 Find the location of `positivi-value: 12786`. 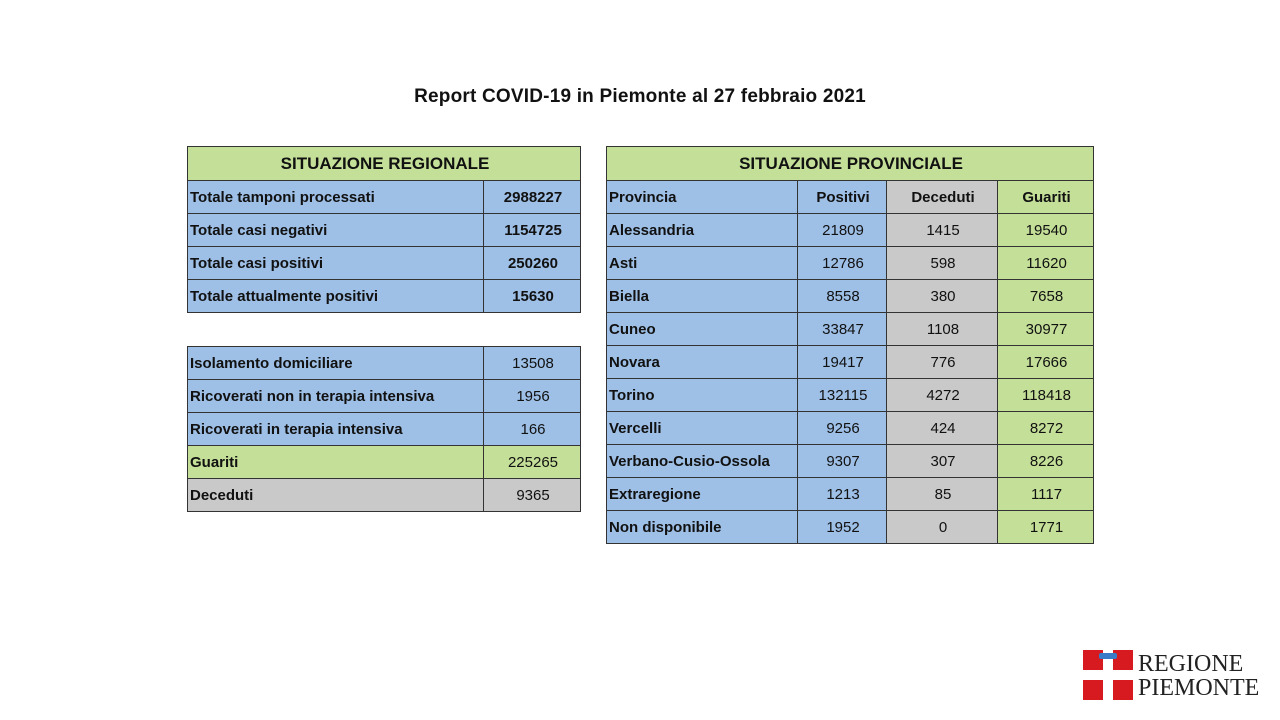

positivi-value: 12786 is located at coordinates (842, 263).